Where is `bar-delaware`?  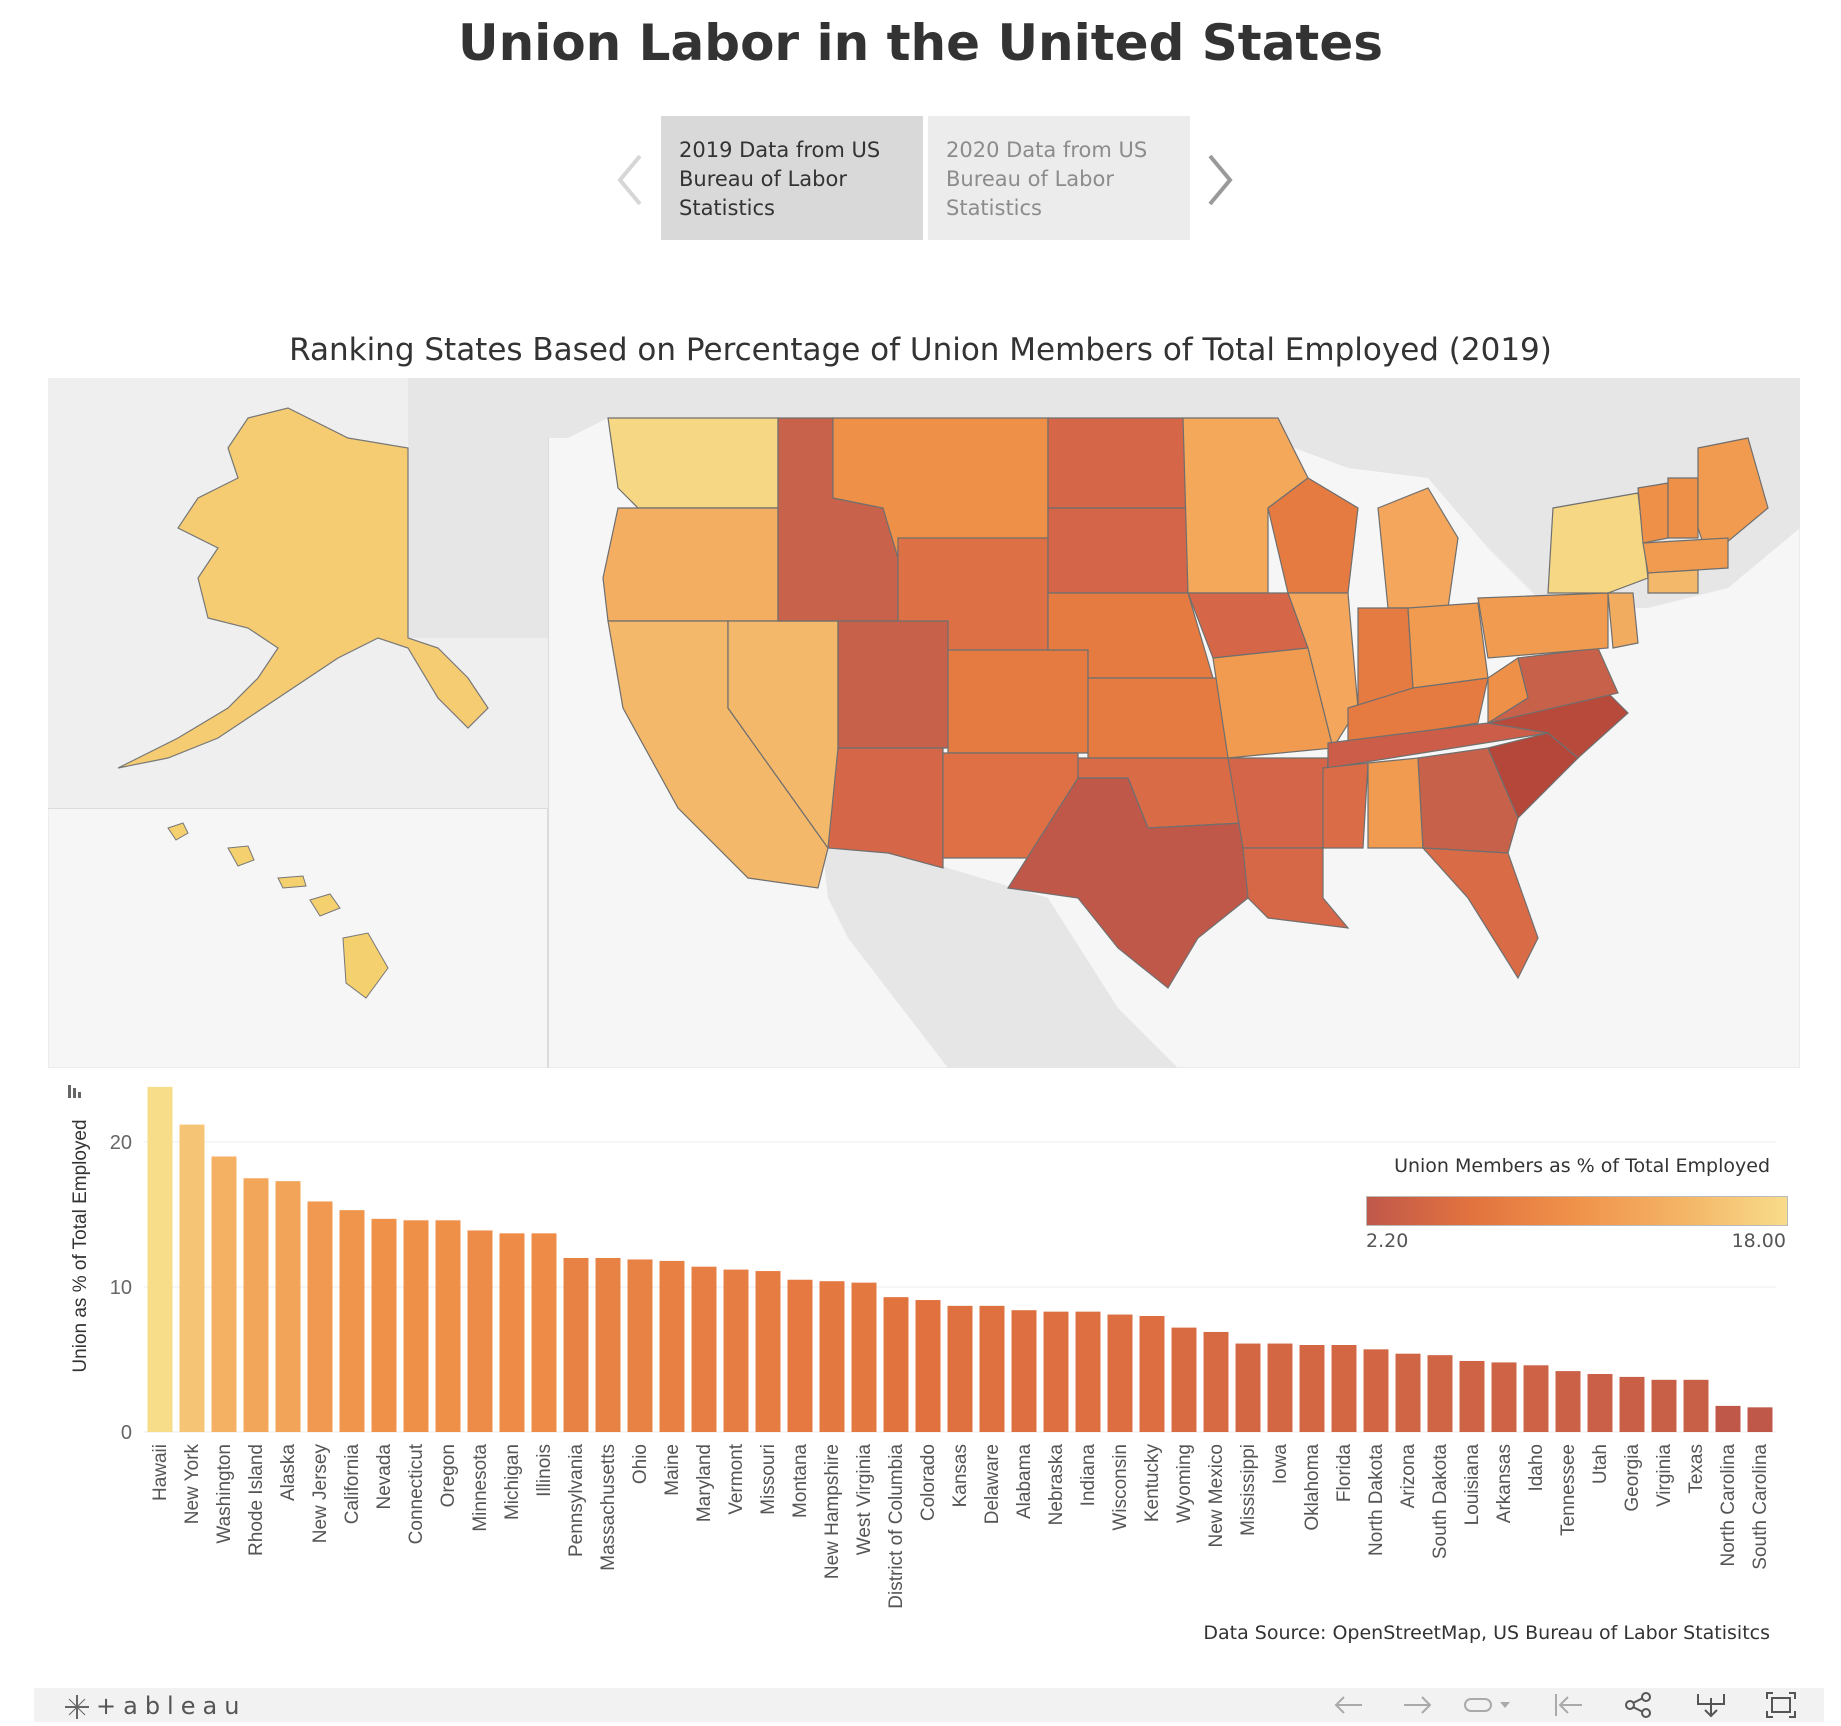
bar-delaware is located at coordinates (992, 1368).